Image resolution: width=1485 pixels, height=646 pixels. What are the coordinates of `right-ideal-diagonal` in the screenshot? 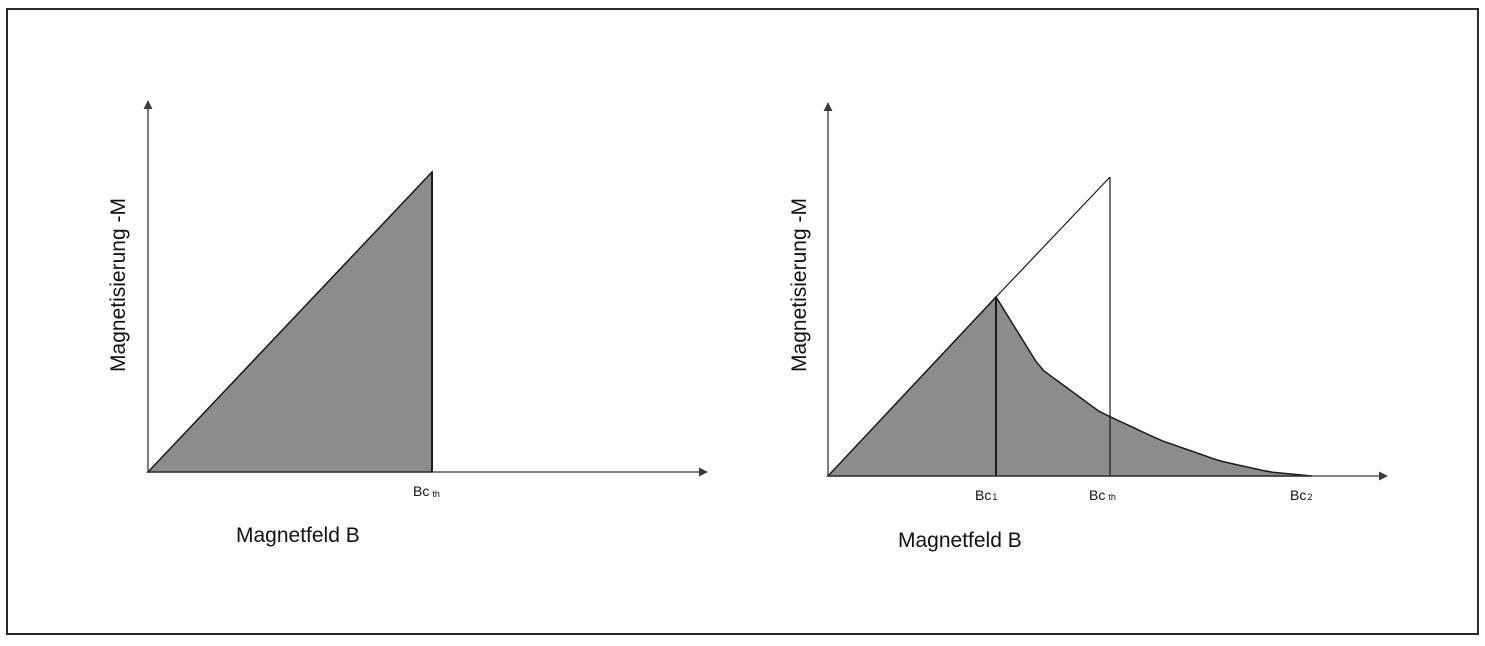 It's located at (1053, 237).